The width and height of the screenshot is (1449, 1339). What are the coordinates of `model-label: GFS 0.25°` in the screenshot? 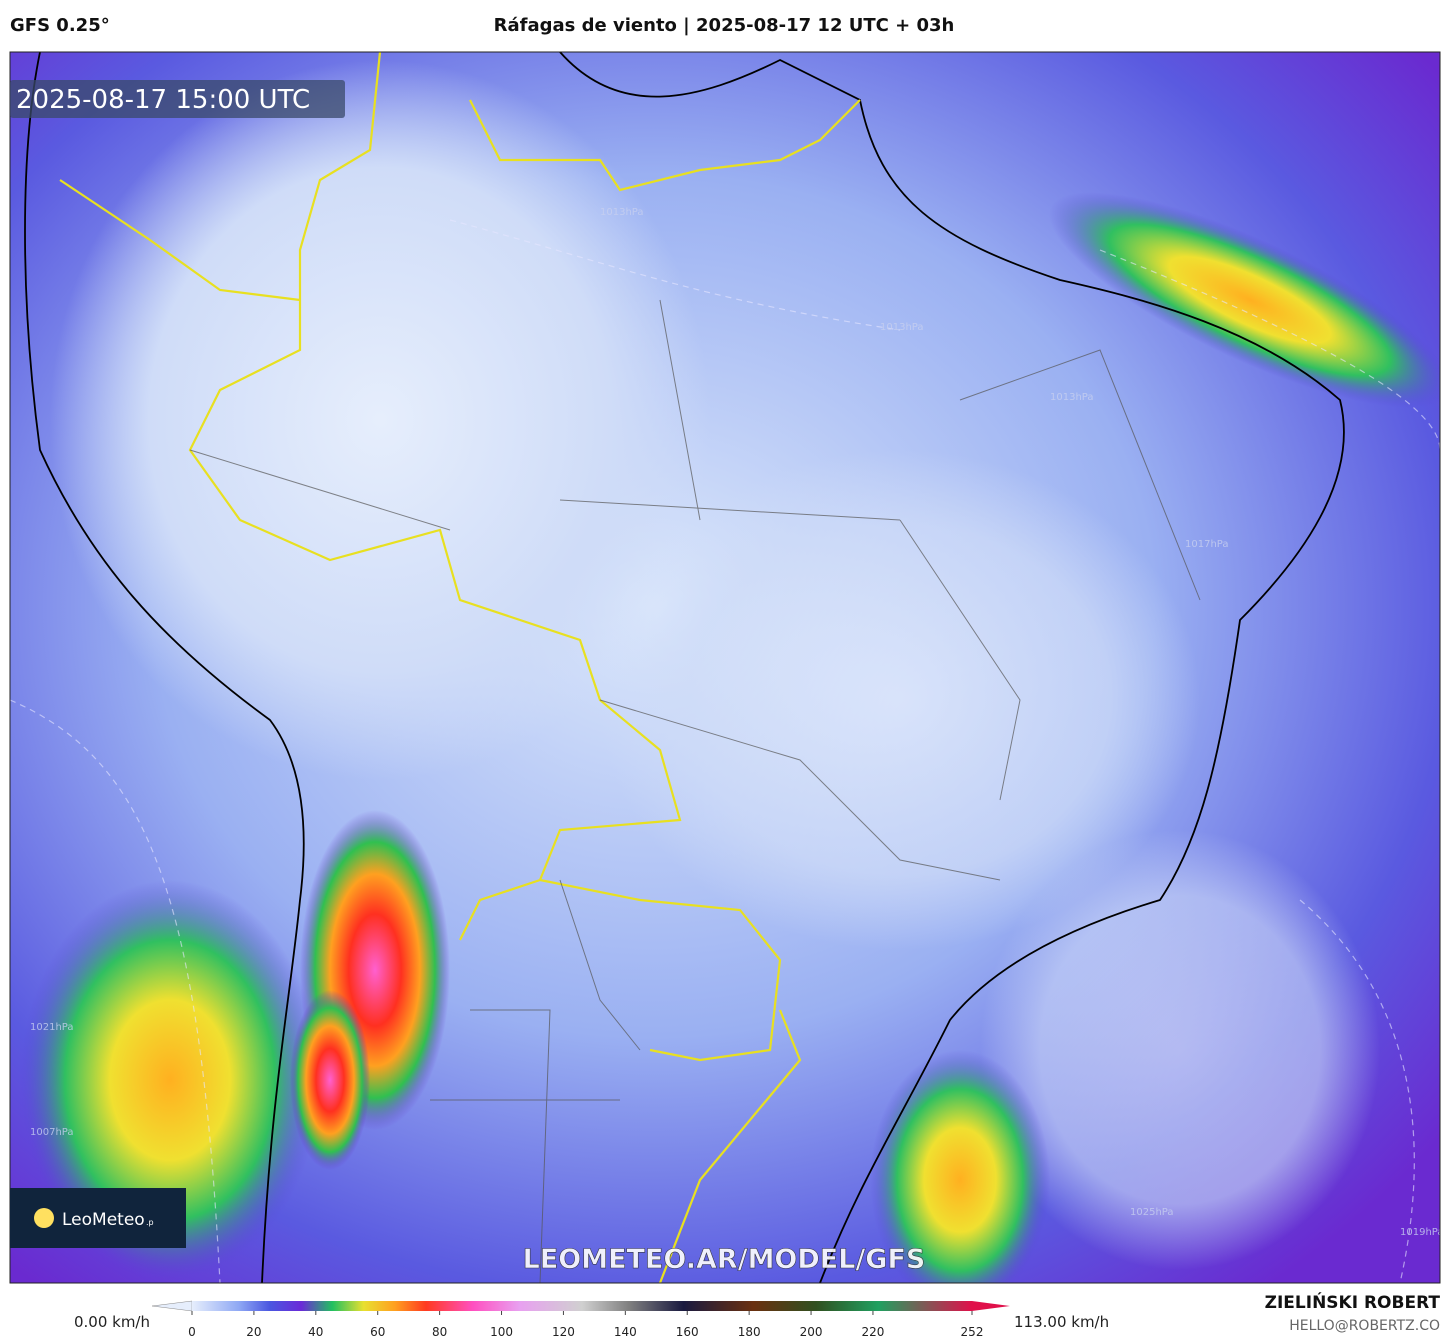 It's located at (60, 25).